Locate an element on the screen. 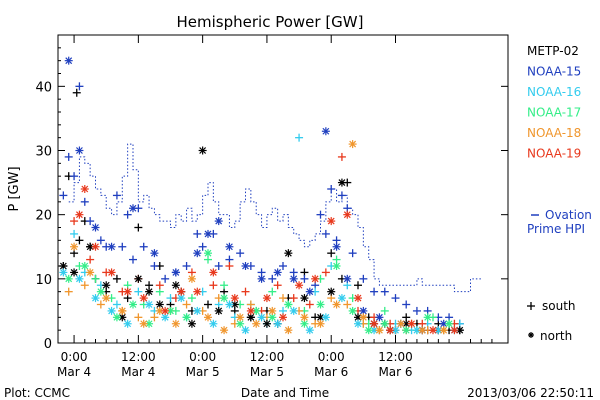  y-tick-label: 20 is located at coordinates (43, 216).